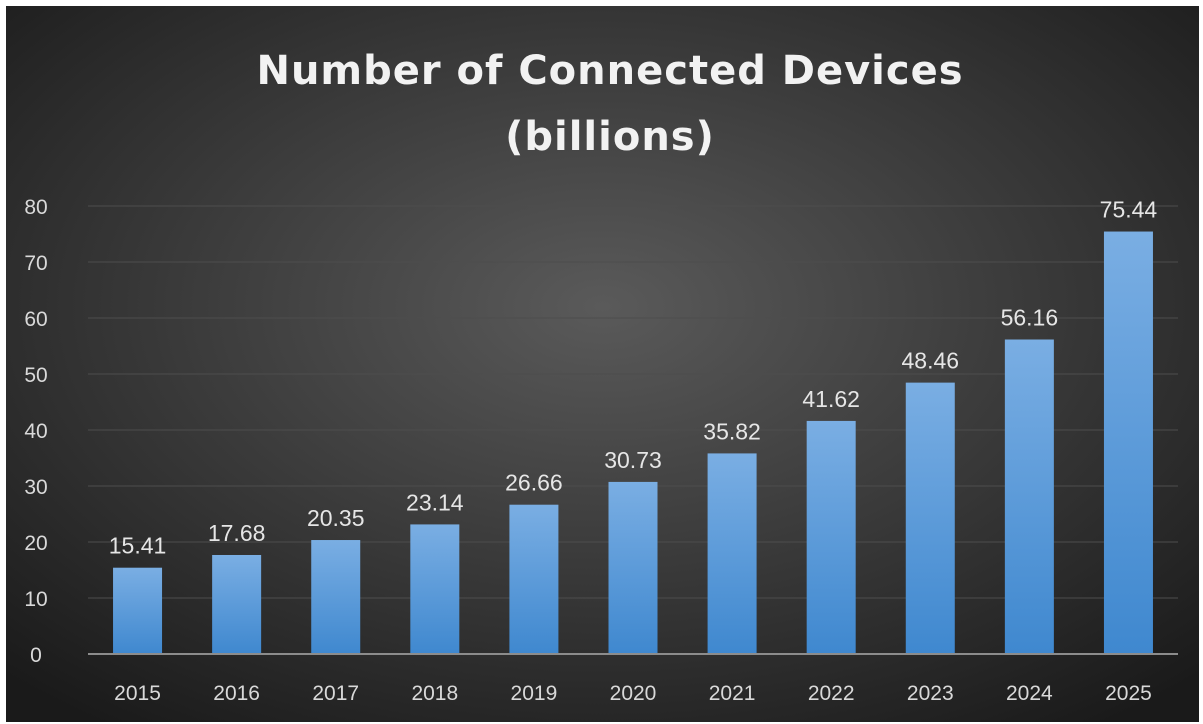  Describe the element at coordinates (610, 137) in the screenshot. I see `chart-title-line2: (billions)` at that location.